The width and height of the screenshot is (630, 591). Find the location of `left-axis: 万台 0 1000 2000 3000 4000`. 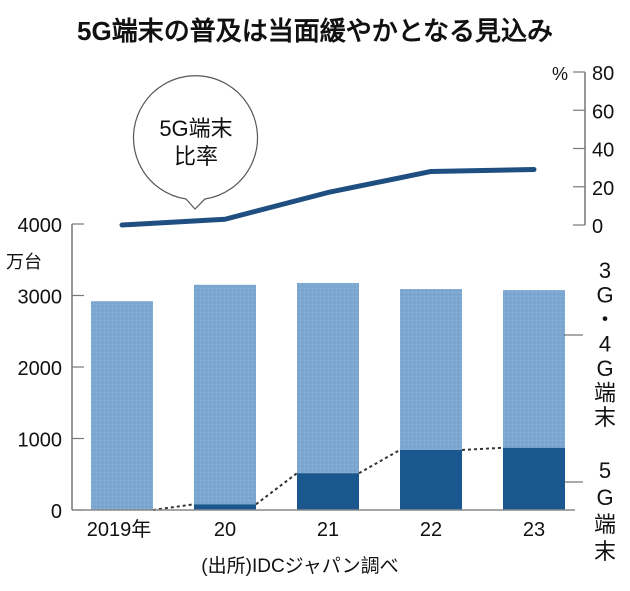

left-axis: 万台 0 1000 2000 3000 4000 is located at coordinates (45, 369).